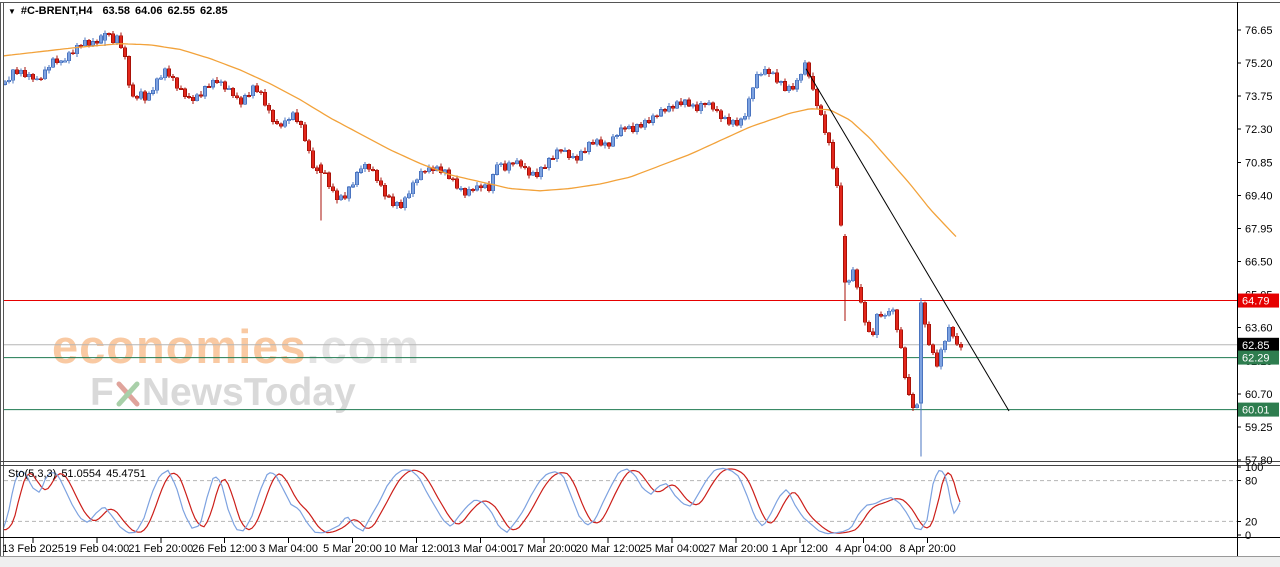 The image size is (1280, 567). What do you see at coordinates (116, 11) in the screenshot?
I see `open-value: 63.58` at bounding box center [116, 11].